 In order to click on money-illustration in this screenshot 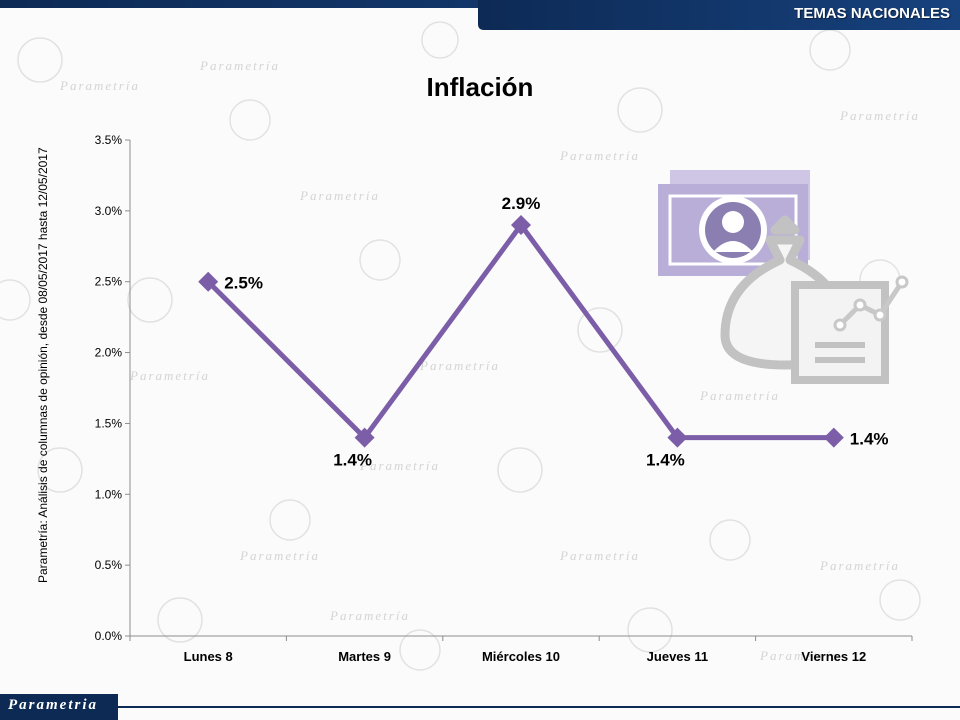, I will do `click(783, 277)`.